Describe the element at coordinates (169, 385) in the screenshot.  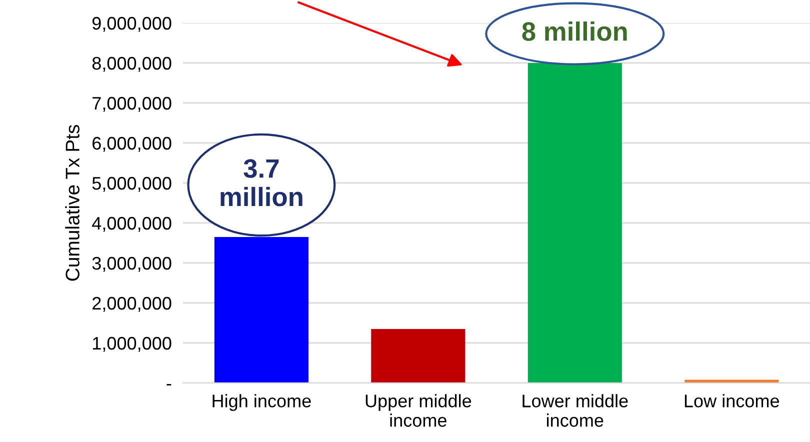
I see `y-tick-label: -` at that location.